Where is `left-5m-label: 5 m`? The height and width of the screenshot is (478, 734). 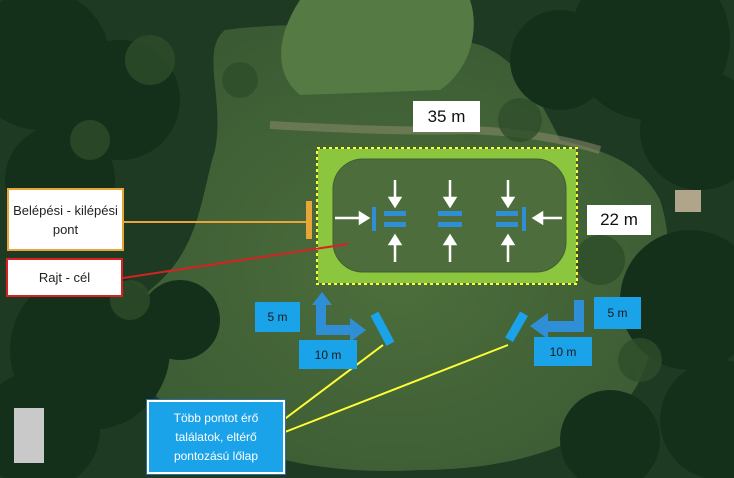
left-5m-label: 5 m is located at coordinates (277, 317).